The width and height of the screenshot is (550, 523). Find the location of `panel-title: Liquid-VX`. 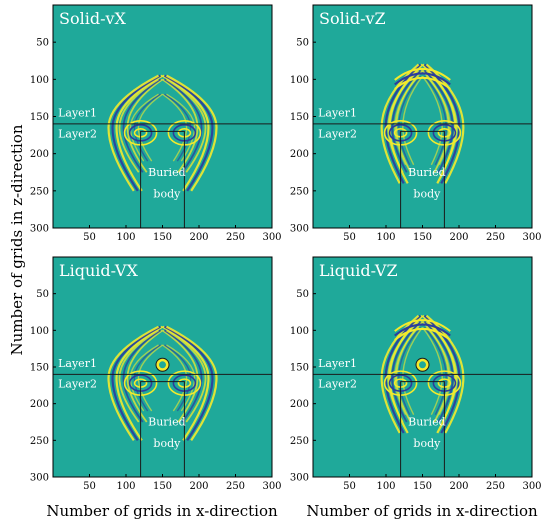

panel-title: Liquid-VX is located at coordinates (98, 270).